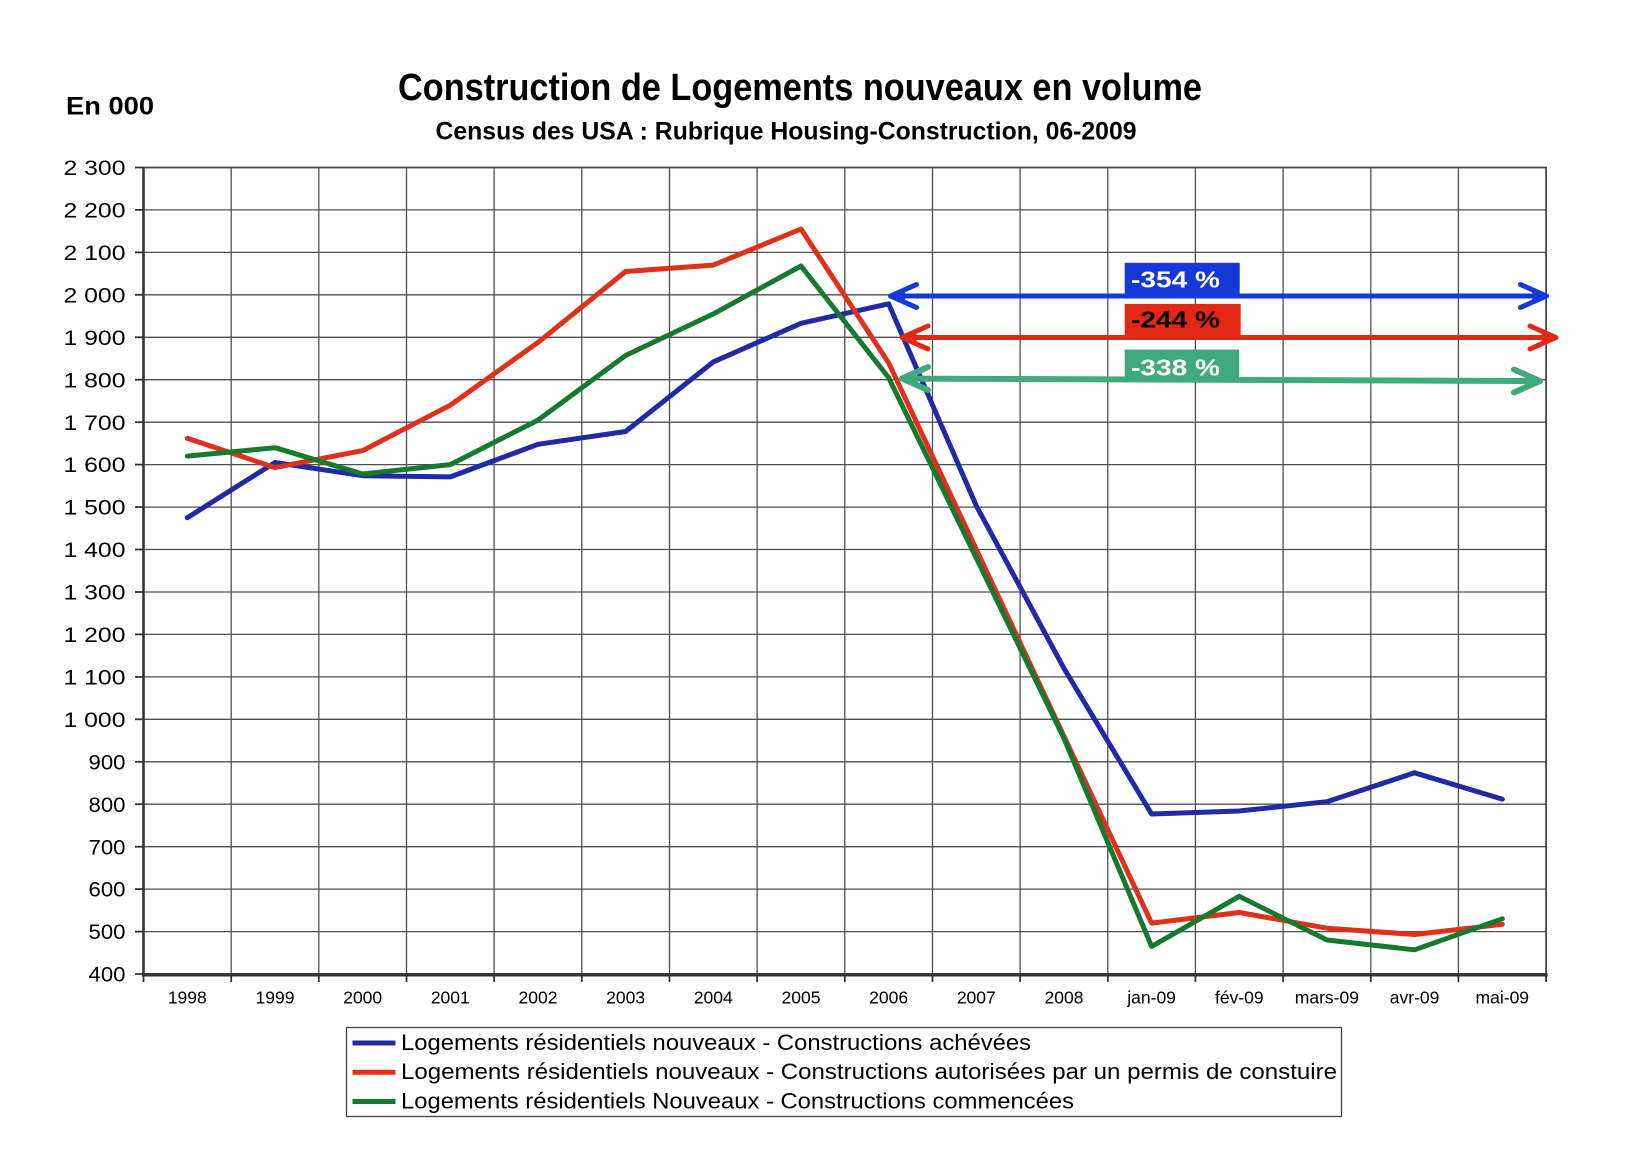 This screenshot has width=1652, height=1168. What do you see at coordinates (95, 295) in the screenshot?
I see `svg-text: 2 000` at bounding box center [95, 295].